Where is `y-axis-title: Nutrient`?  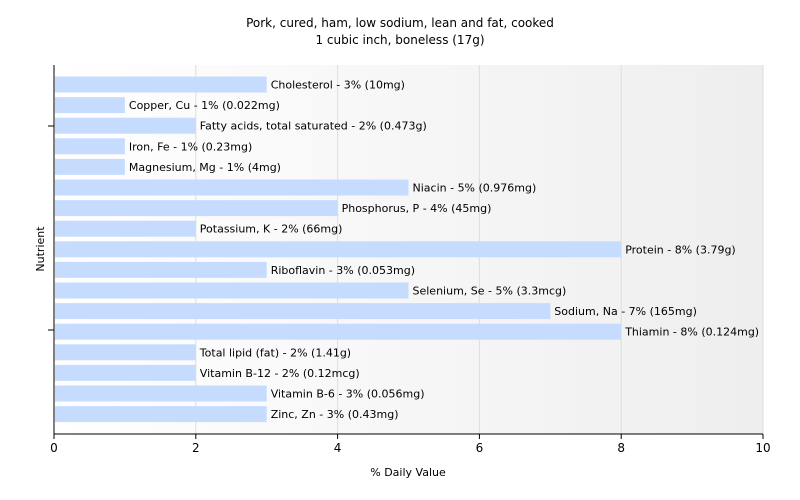
y-axis-title: Nutrient is located at coordinates (40, 249).